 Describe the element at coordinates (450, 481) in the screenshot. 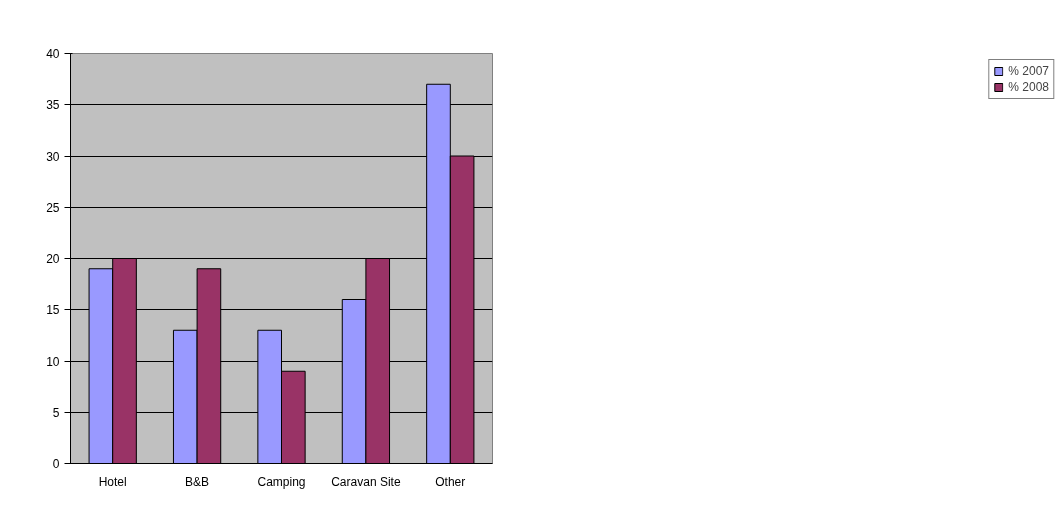

I see `x-tick-label: Other` at that location.